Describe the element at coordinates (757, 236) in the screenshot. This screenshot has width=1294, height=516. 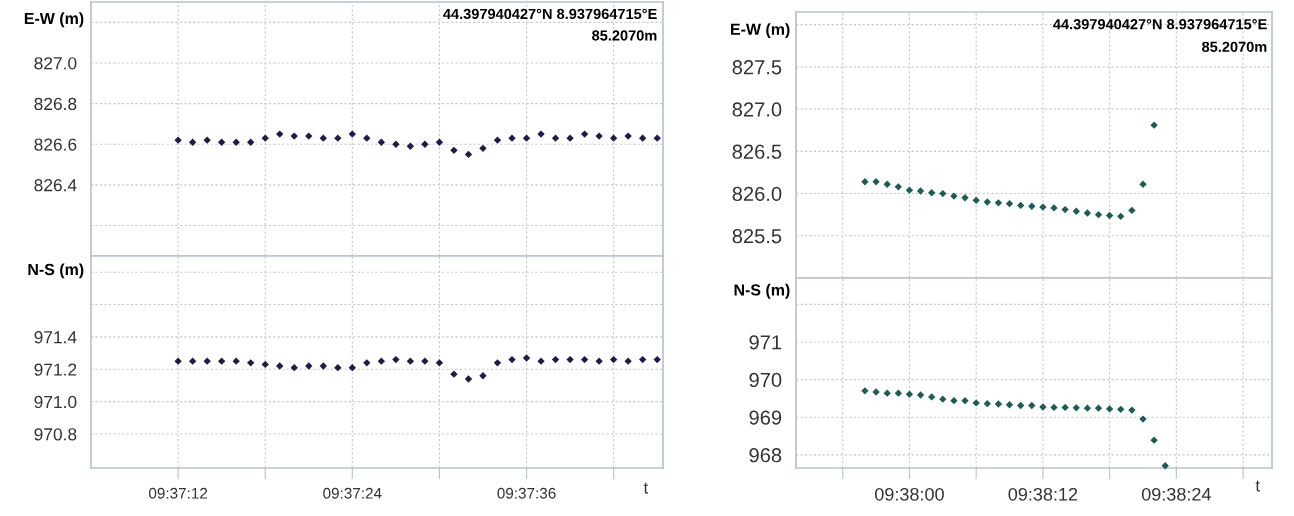
I see `y-tick-label: 825.5` at that location.